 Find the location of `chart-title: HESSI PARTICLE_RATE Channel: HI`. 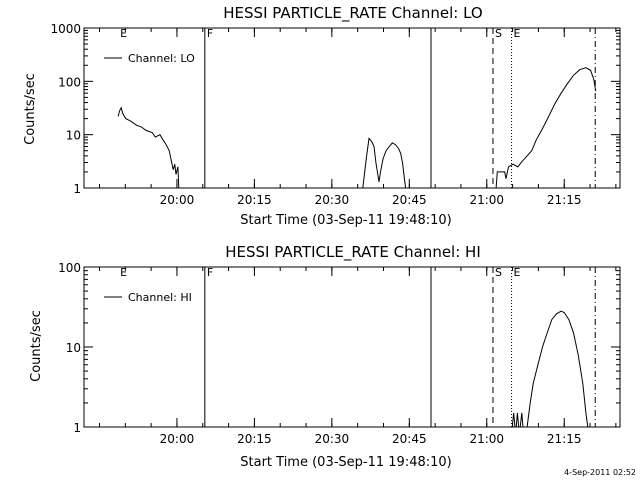

chart-title: HESSI PARTICLE_RATE Channel: HI is located at coordinates (353, 252).